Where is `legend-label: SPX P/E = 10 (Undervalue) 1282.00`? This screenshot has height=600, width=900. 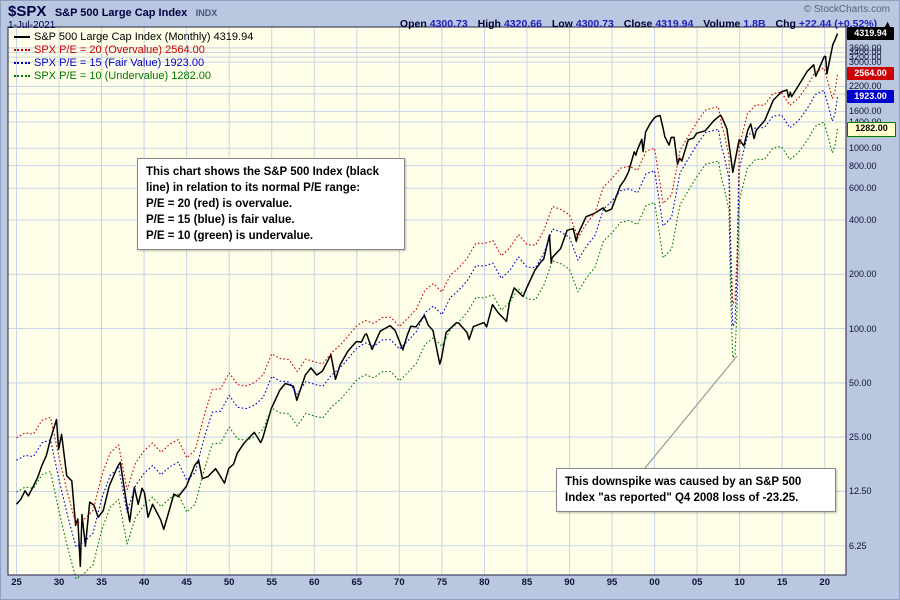 legend-label: SPX P/E = 10 (Undervalue) 1282.00 is located at coordinates (123, 75).